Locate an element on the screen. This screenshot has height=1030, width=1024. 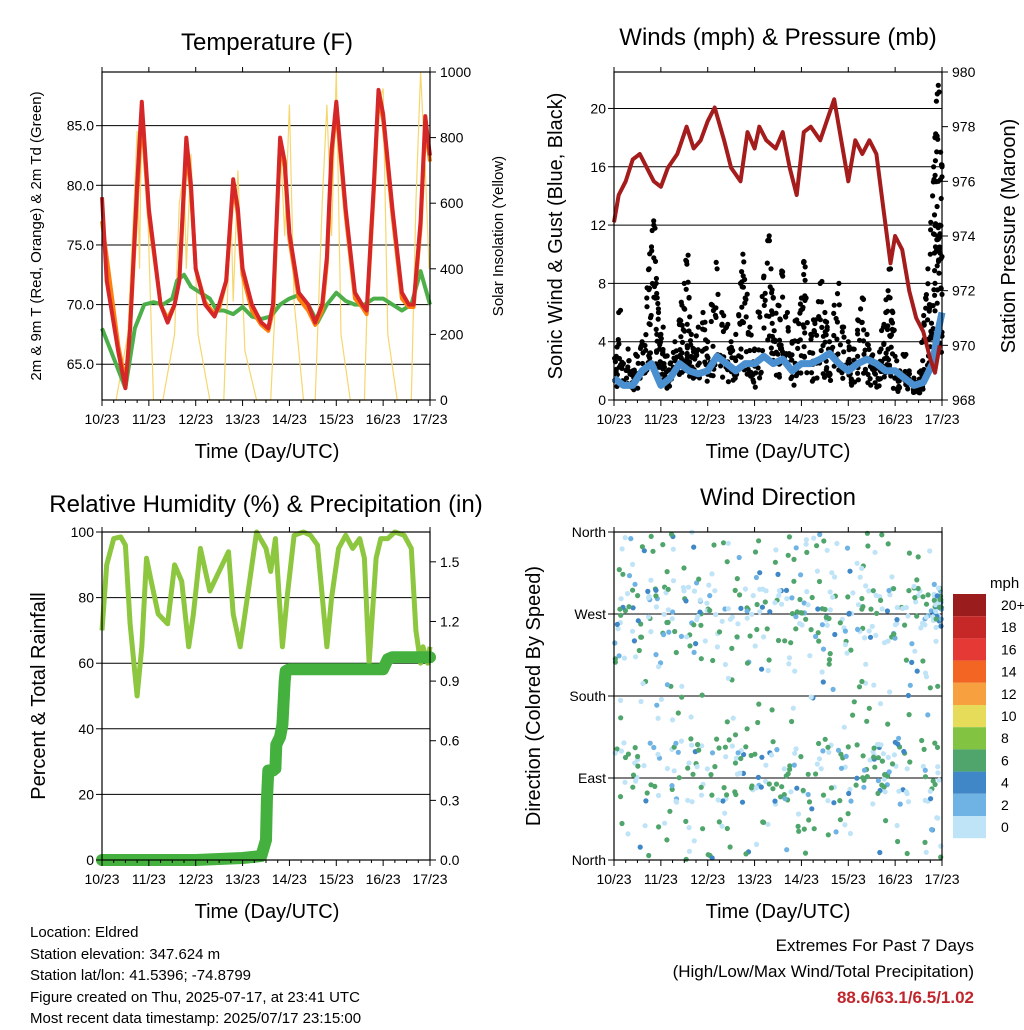
latlon-text: Station lat/lon: 41.5396; -74.8799 is located at coordinates (141, 975).